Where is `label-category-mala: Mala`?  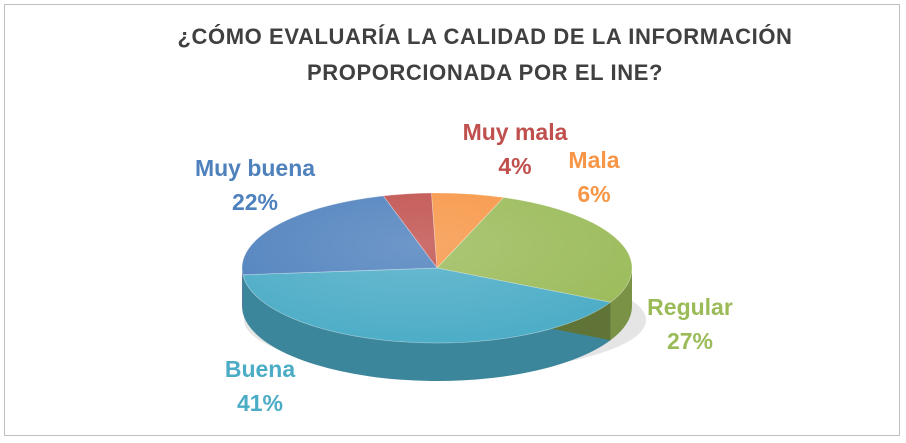 label-category-mala: Mala is located at coordinates (593, 160).